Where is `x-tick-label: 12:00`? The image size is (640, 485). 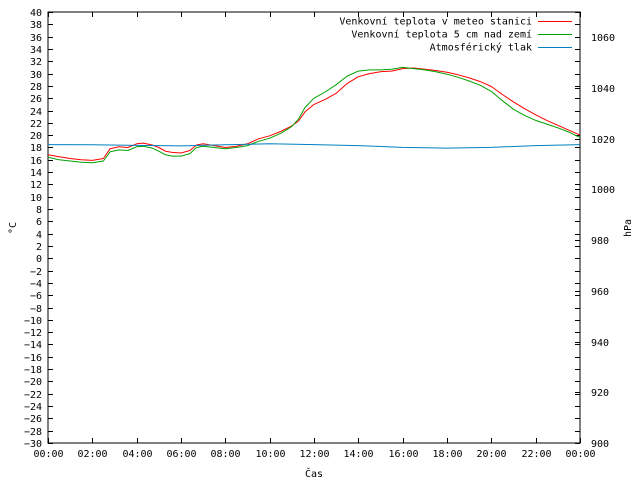
x-tick-label: 12:00 is located at coordinates (314, 454).